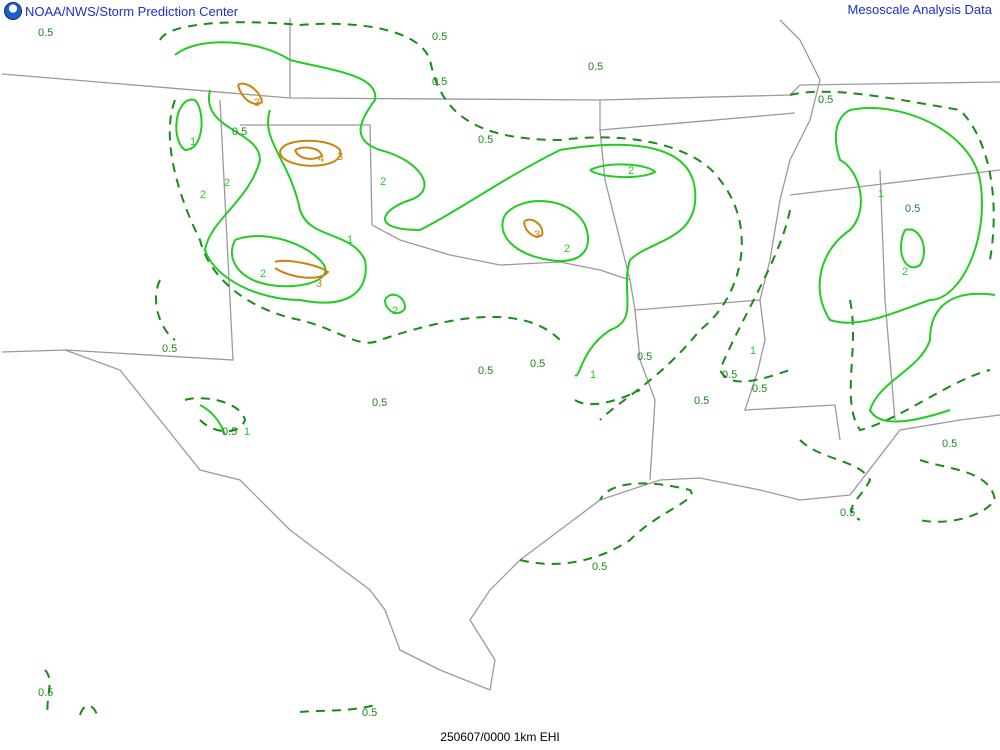 Image resolution: width=1000 pixels, height=750 pixels. Describe the element at coordinates (919, 9) in the screenshot. I see `header-right-title: Mesoscale Analysis Data` at that location.